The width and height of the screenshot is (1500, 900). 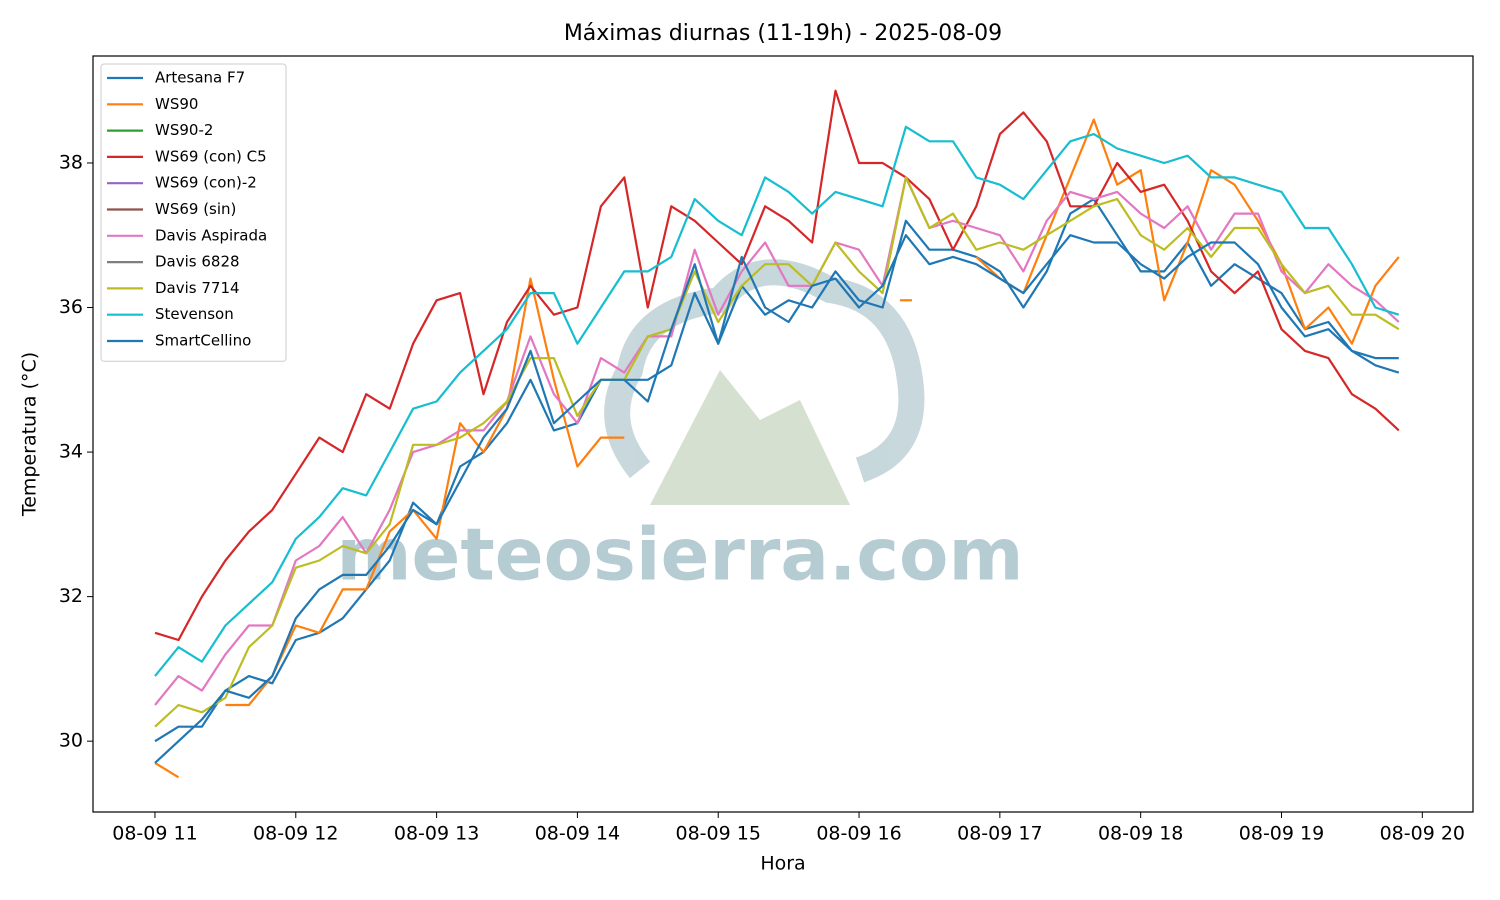 What do you see at coordinates (203, 341) in the screenshot?
I see `legend-label: SmartCellino` at bounding box center [203, 341].